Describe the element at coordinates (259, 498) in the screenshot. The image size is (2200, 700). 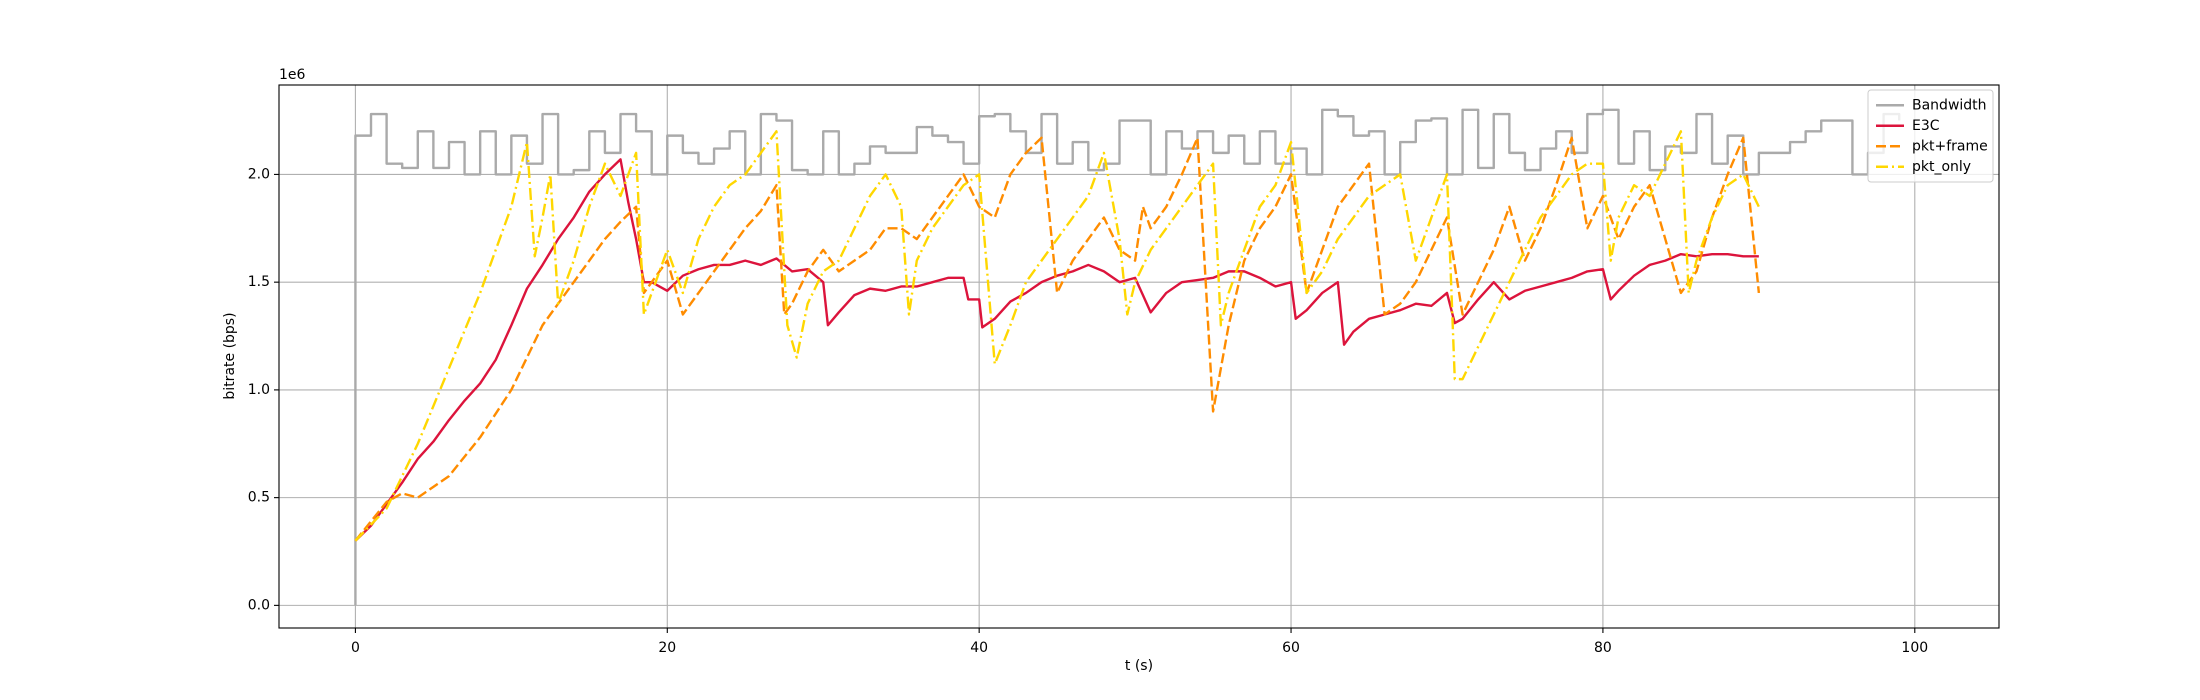
I see `y-tick-label: 0.5` at that location.